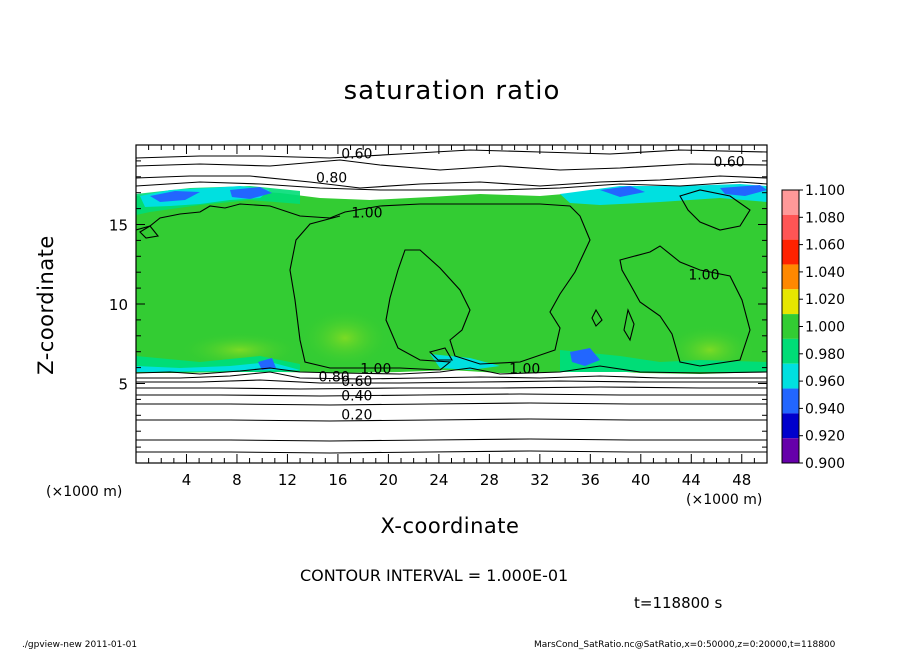  What do you see at coordinates (825, 191) in the screenshot?
I see `colorbar-label: 1.100` at bounding box center [825, 191].